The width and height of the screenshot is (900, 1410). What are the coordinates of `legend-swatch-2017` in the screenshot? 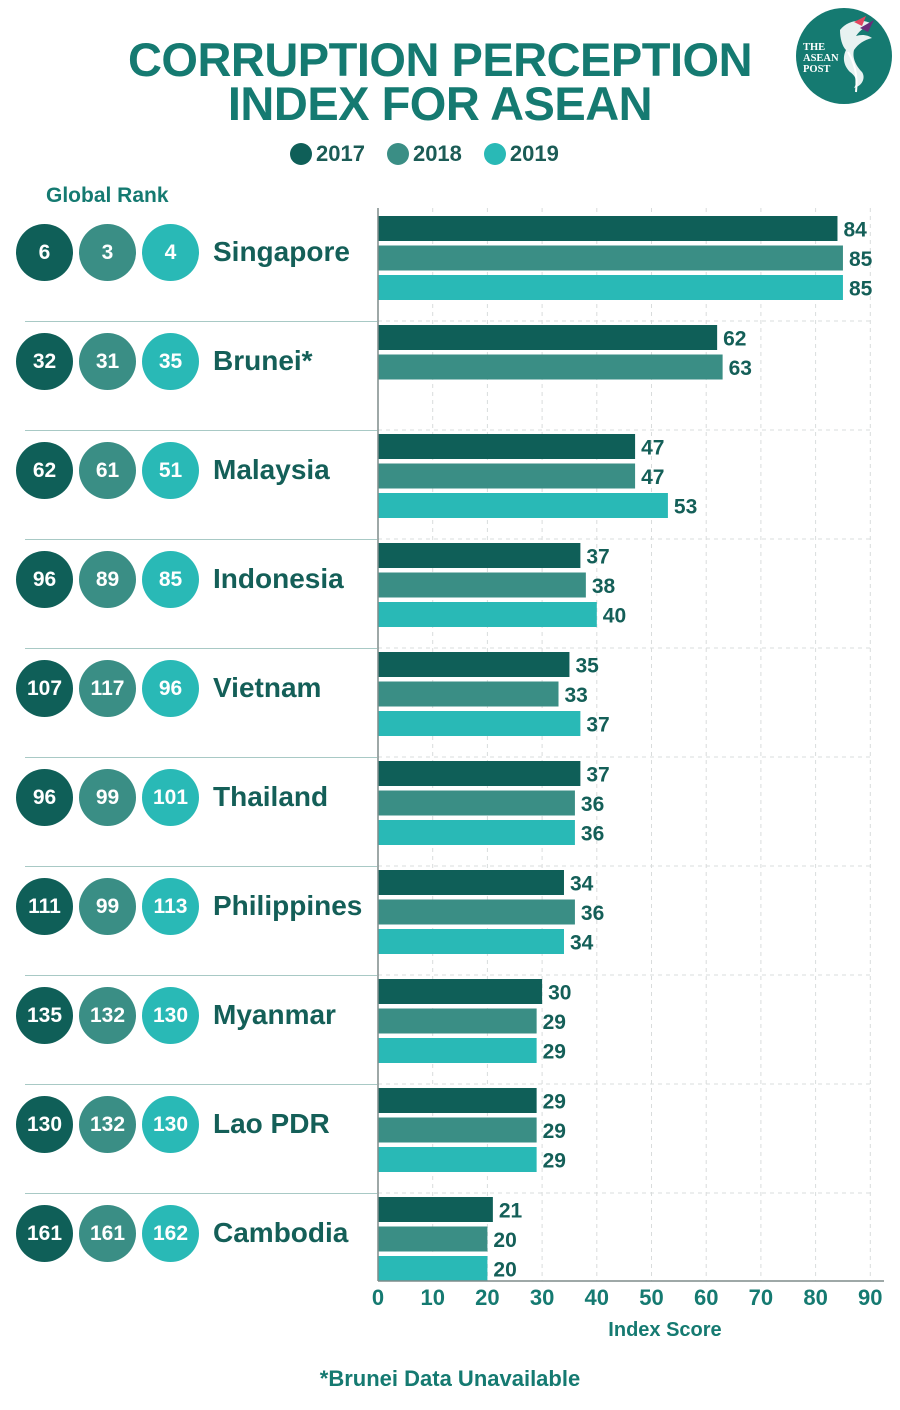 It's located at (301, 154).